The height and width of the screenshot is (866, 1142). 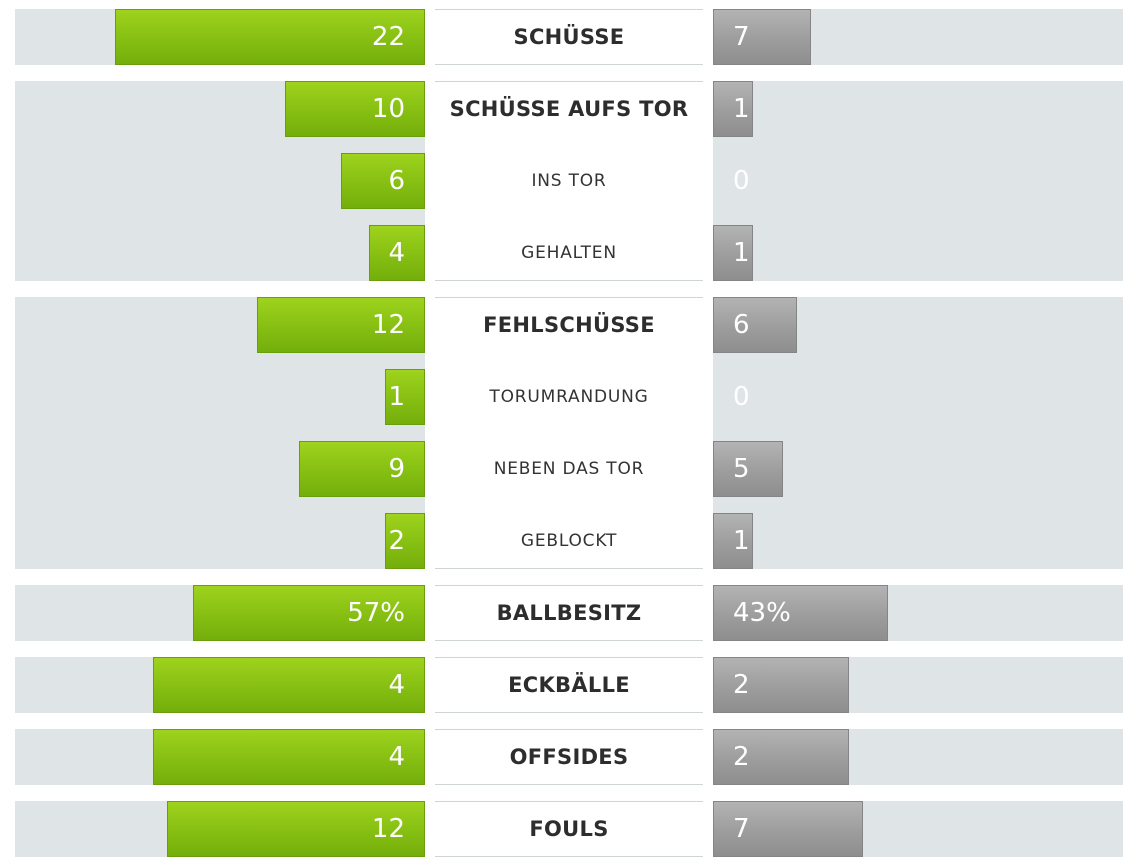 I want to click on stat-label-cell: TORUMRANDUNG, so click(x=569, y=397).